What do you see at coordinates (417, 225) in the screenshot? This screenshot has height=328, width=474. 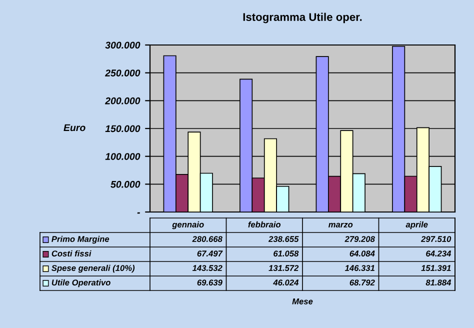 I see `x-tick-label: aprile` at bounding box center [417, 225].